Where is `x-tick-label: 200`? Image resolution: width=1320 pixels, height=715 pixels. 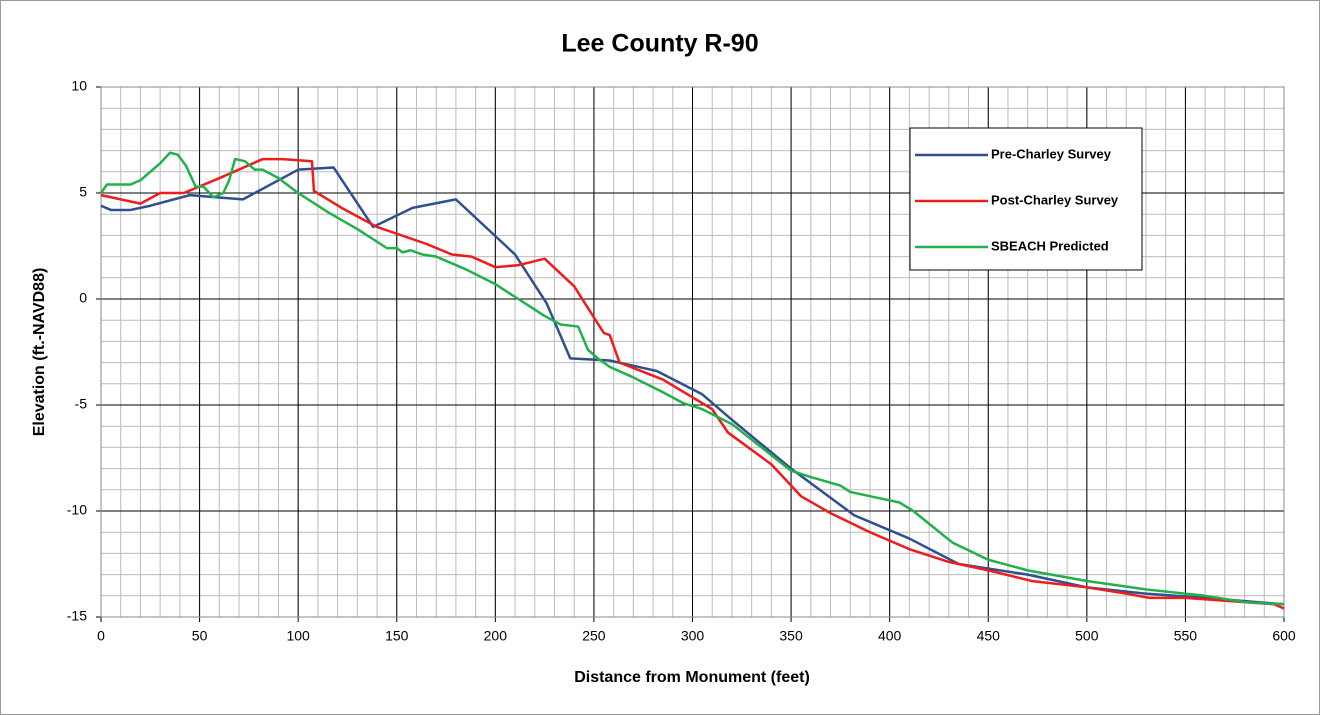
x-tick-label: 200 is located at coordinates (496, 636).